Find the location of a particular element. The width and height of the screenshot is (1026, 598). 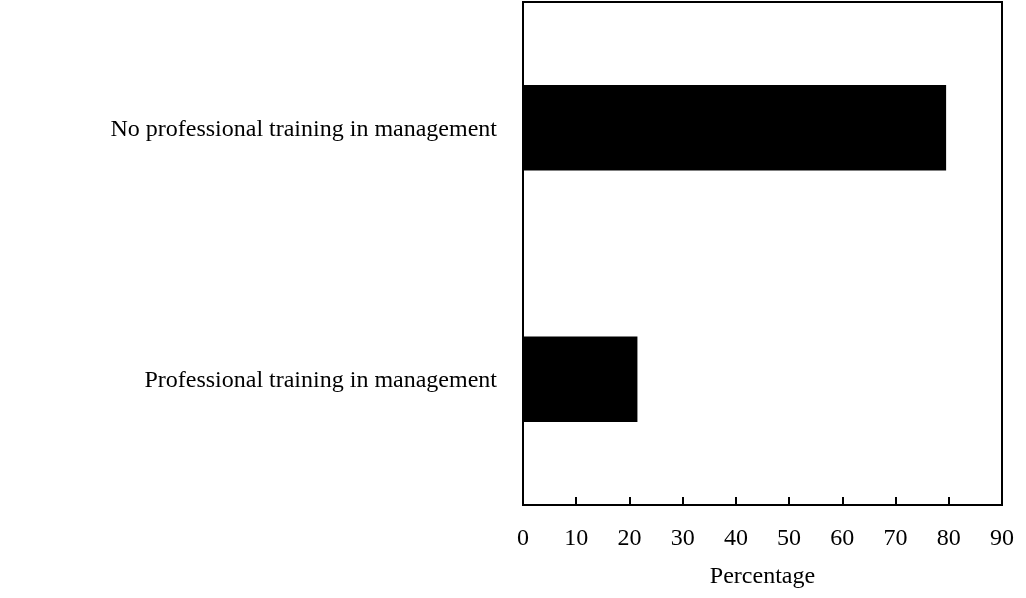

x-tick-label: 70 is located at coordinates (895, 537).